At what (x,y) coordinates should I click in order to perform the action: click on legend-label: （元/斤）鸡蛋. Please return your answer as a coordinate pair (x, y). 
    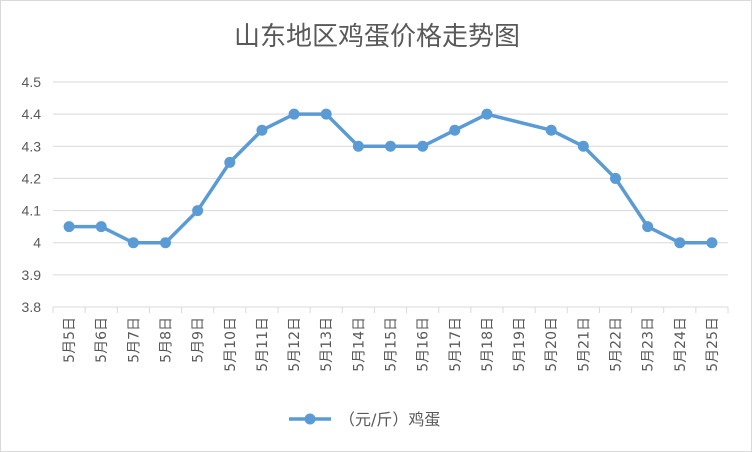
    Looking at the image, I should click on (389, 419).